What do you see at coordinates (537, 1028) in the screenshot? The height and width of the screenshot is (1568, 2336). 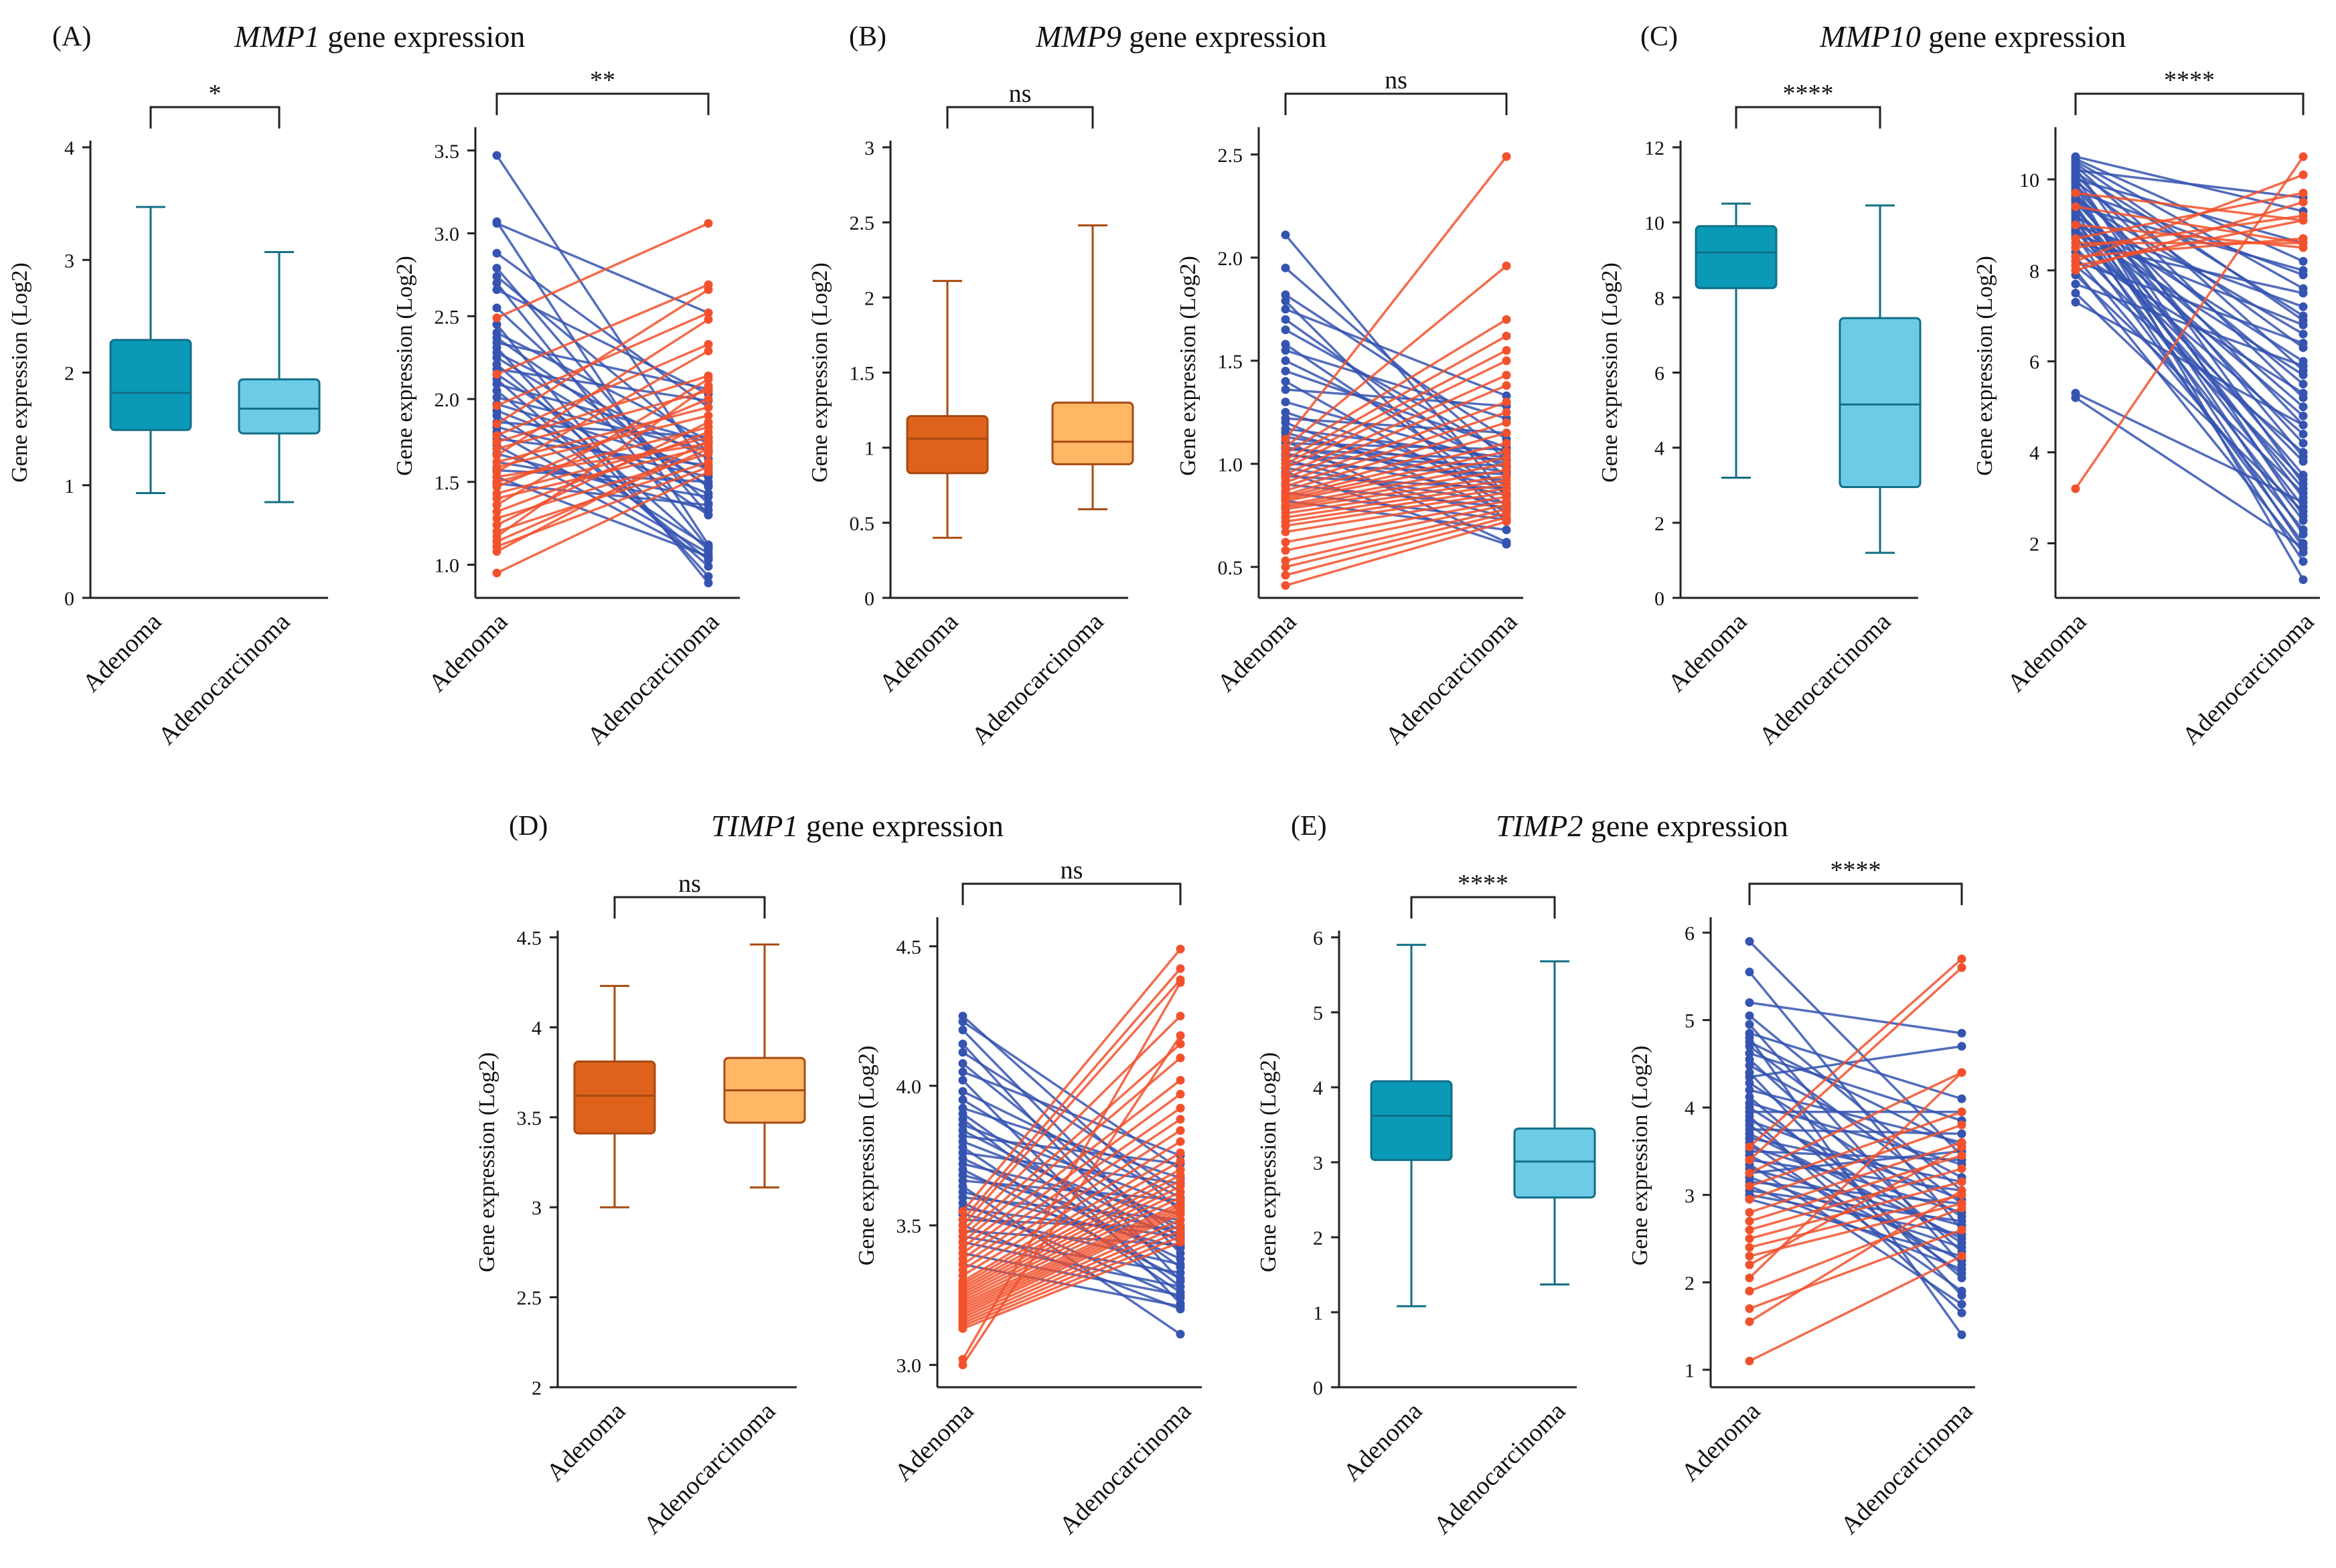 I see `y-tick-label: 4` at bounding box center [537, 1028].